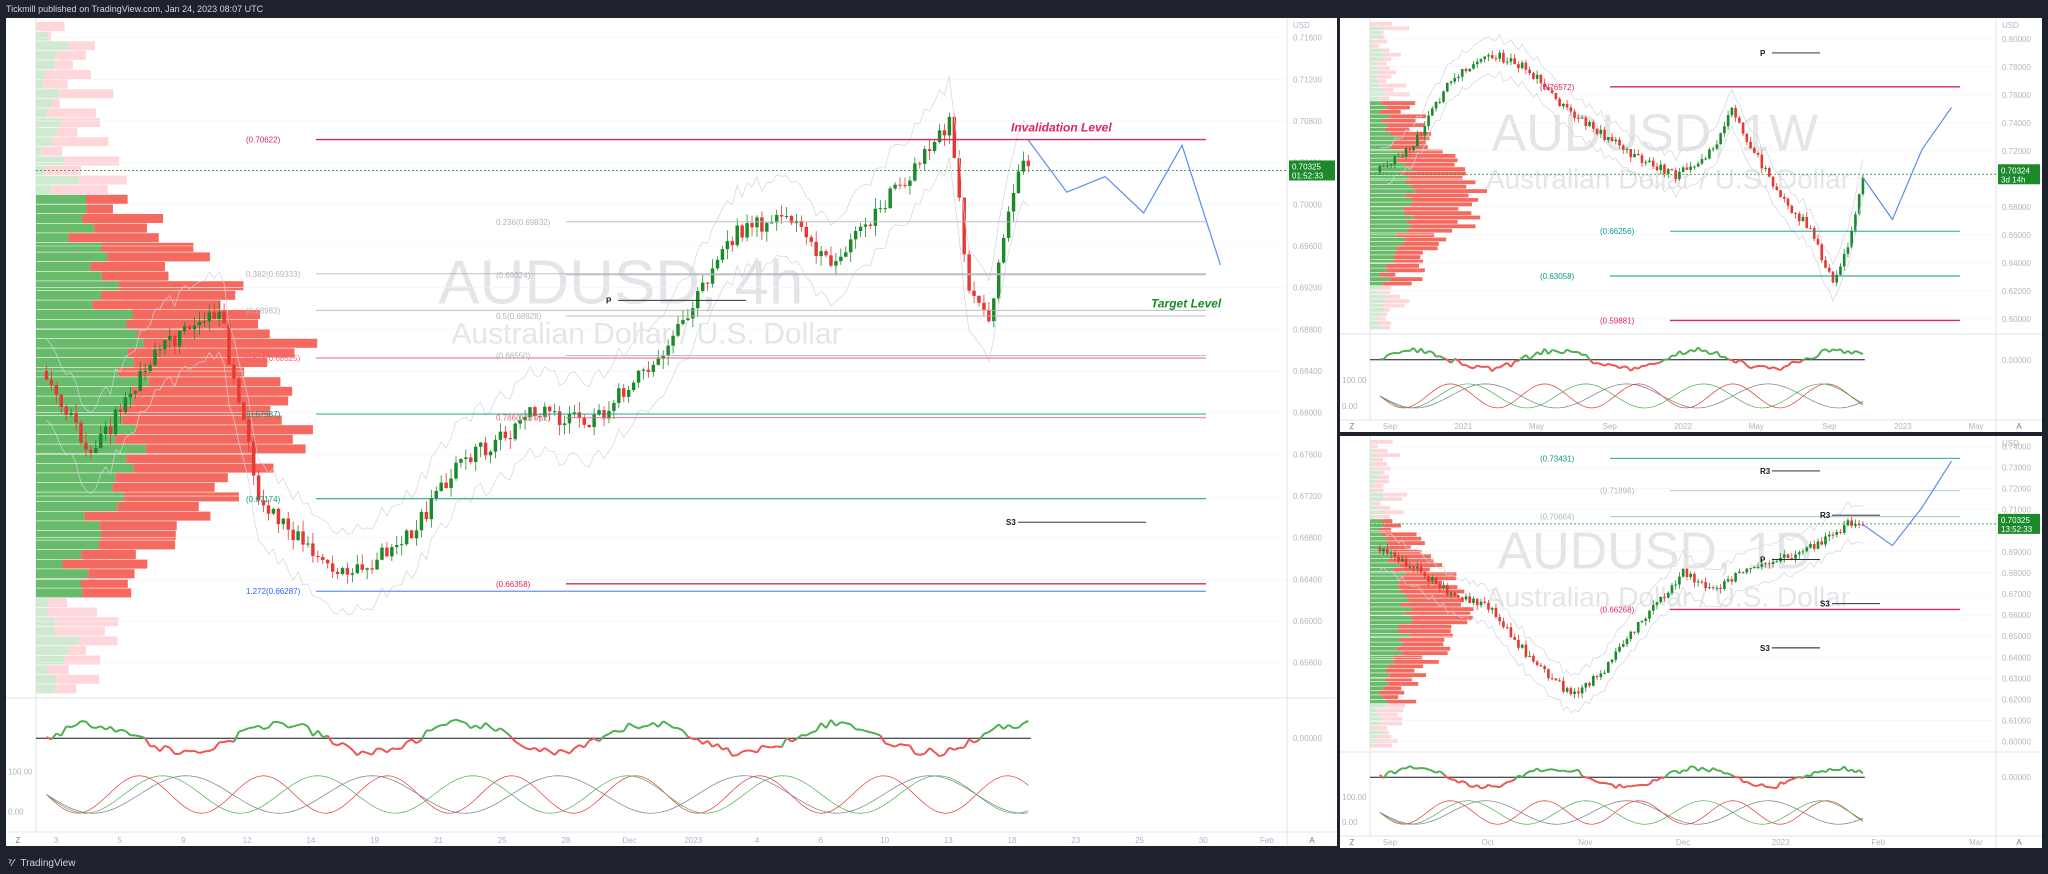 This screenshot has height=874, width=2048. What do you see at coordinates (16, 812) in the screenshot?
I see `osc-axis-tick: 0.00` at bounding box center [16, 812].